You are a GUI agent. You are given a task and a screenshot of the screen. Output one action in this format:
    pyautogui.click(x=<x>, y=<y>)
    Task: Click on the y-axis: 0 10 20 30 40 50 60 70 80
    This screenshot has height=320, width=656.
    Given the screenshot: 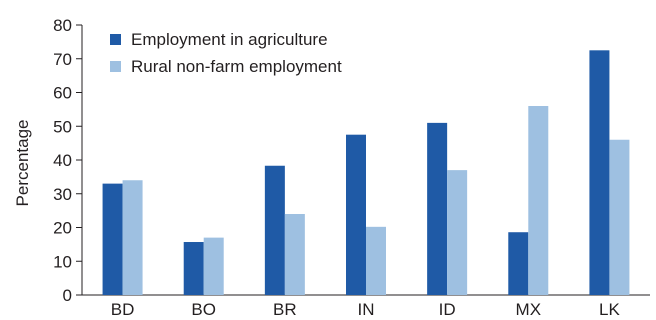 What is the action you would take?
    pyautogui.click(x=68, y=160)
    